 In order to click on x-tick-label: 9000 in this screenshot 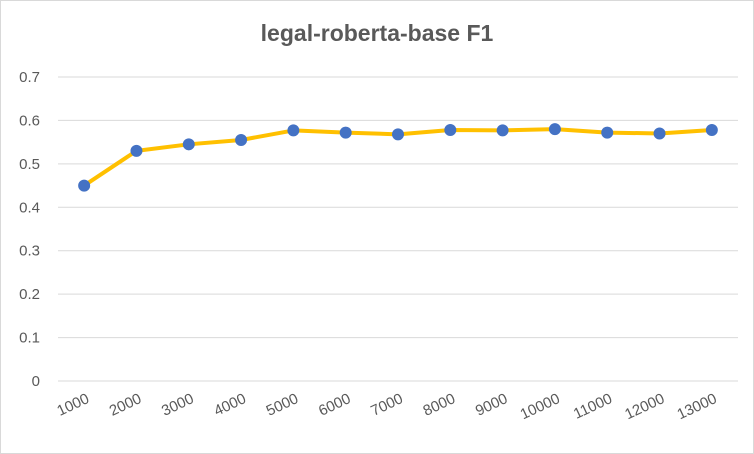, I will do `click(491, 405)`.